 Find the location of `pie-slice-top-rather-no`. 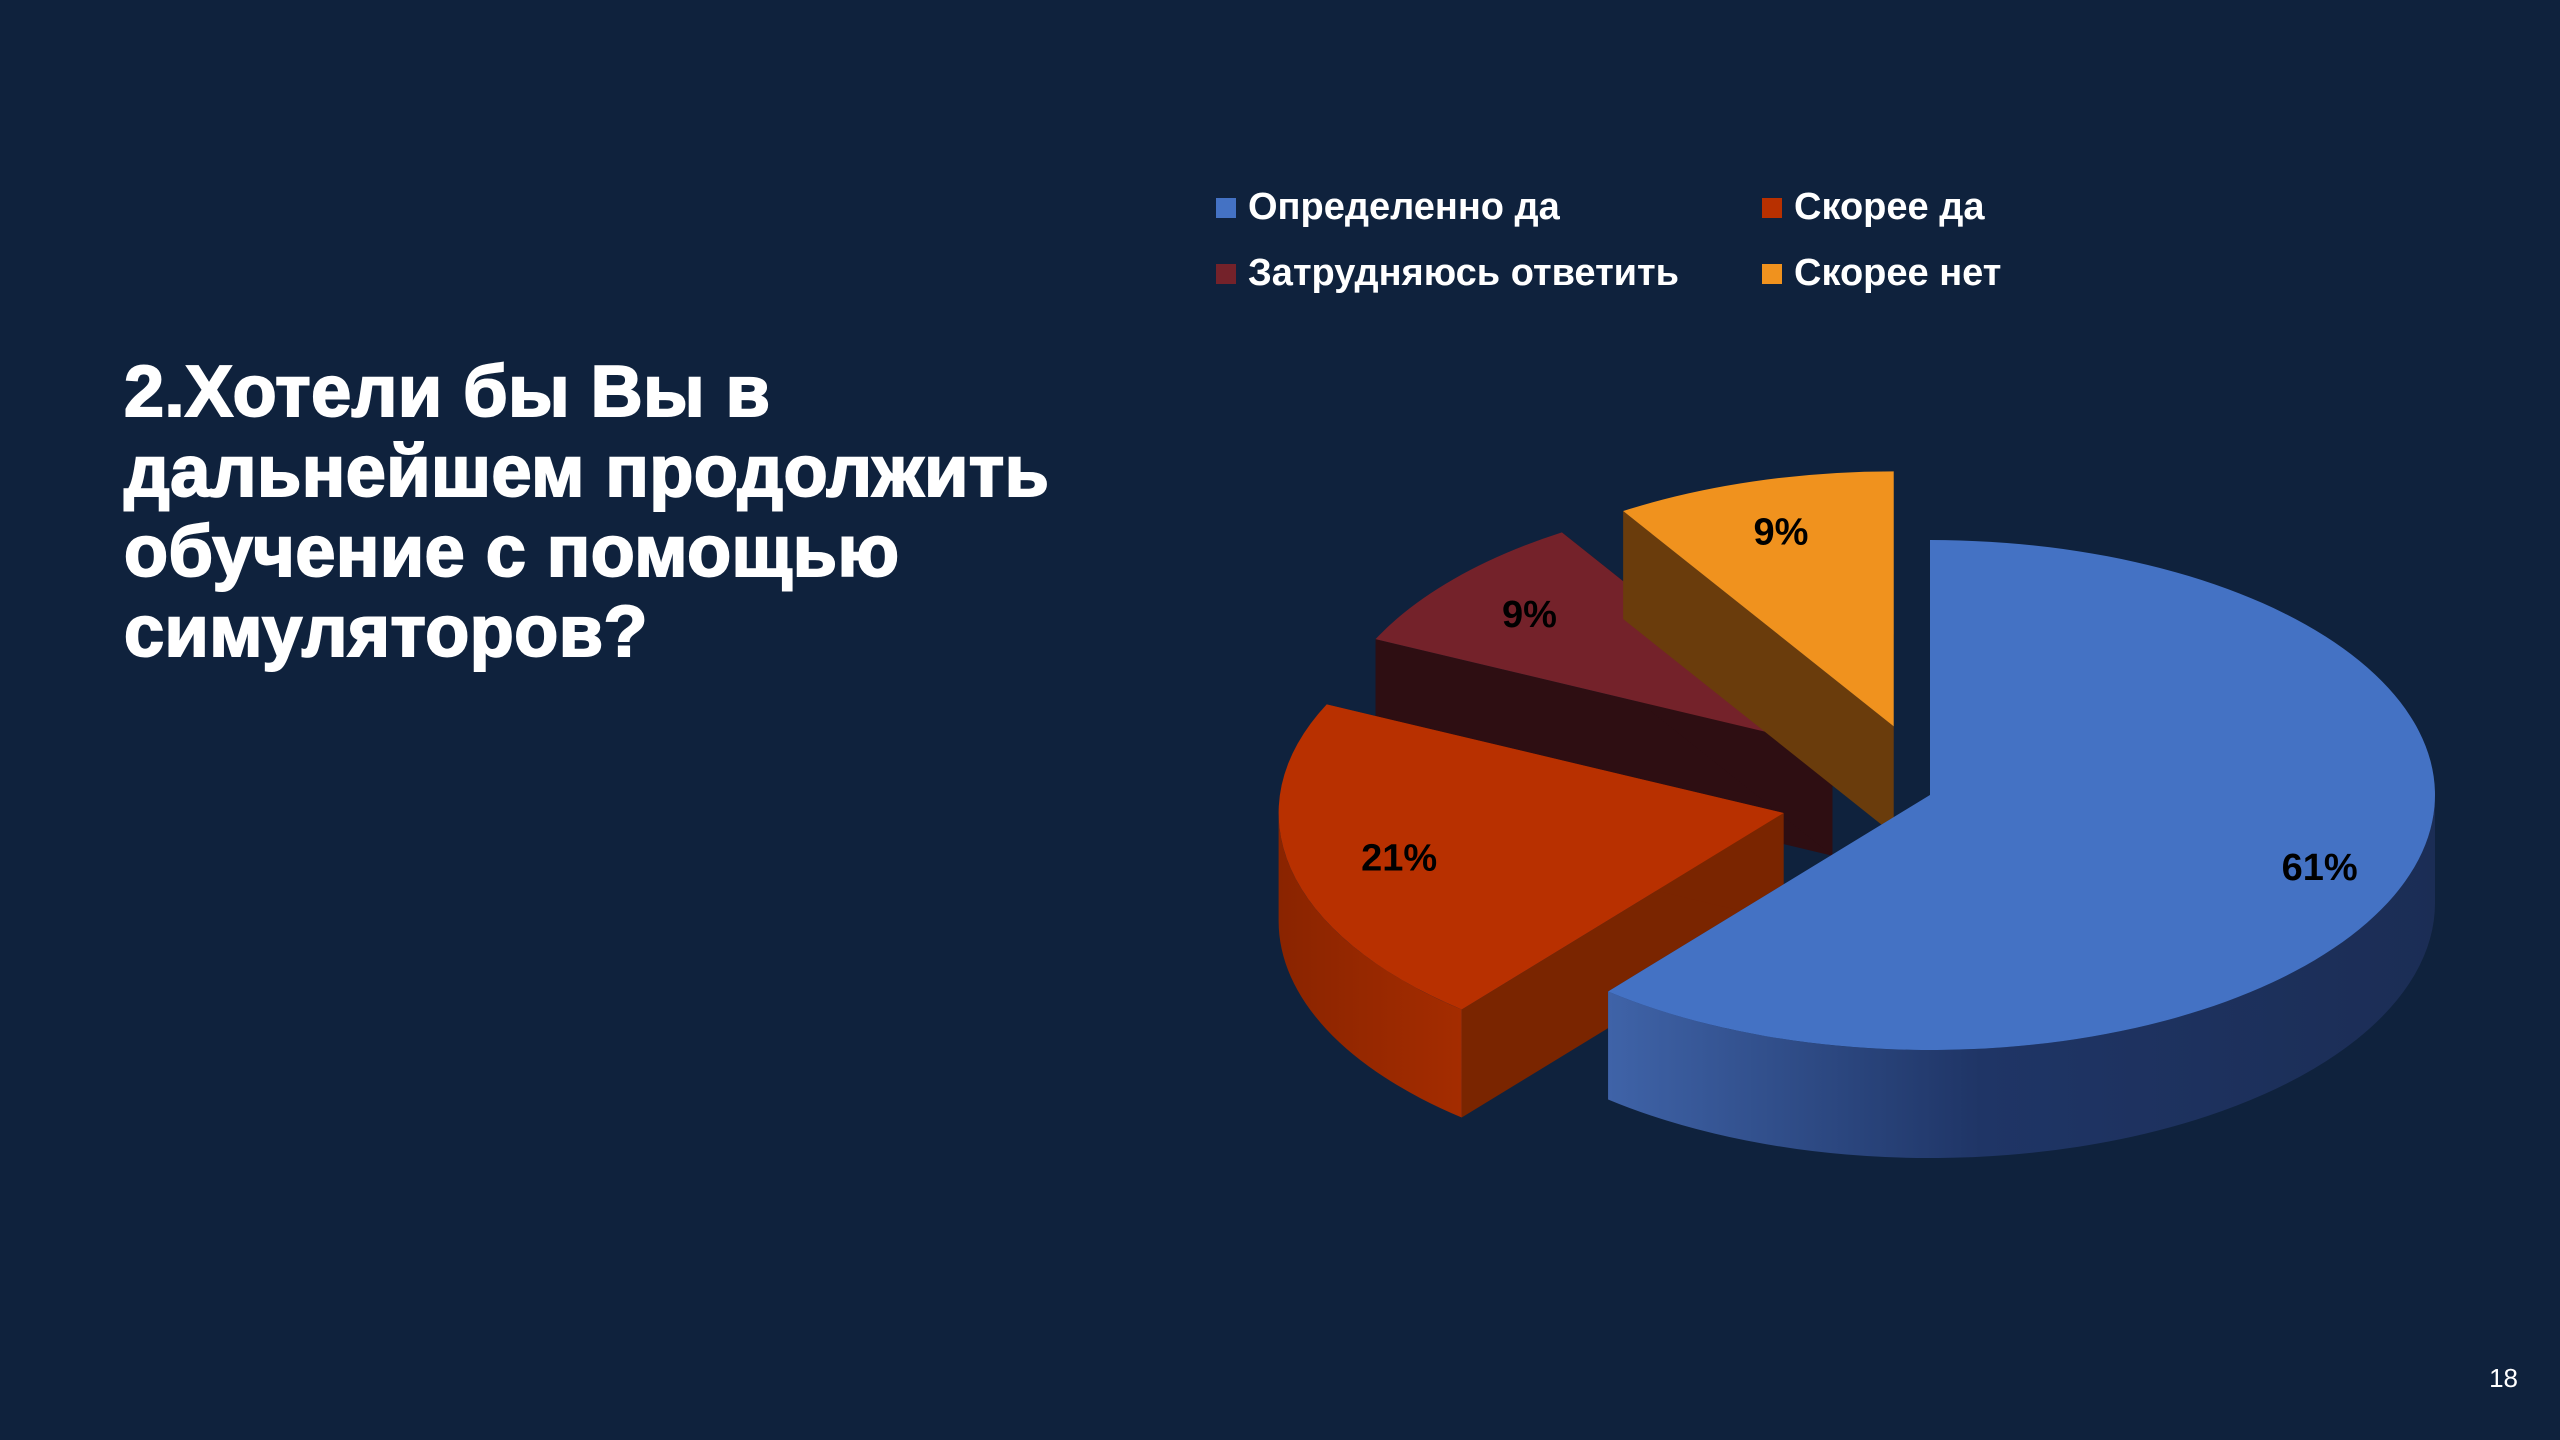

pie-slice-top-rather-no is located at coordinates (1758, 599).